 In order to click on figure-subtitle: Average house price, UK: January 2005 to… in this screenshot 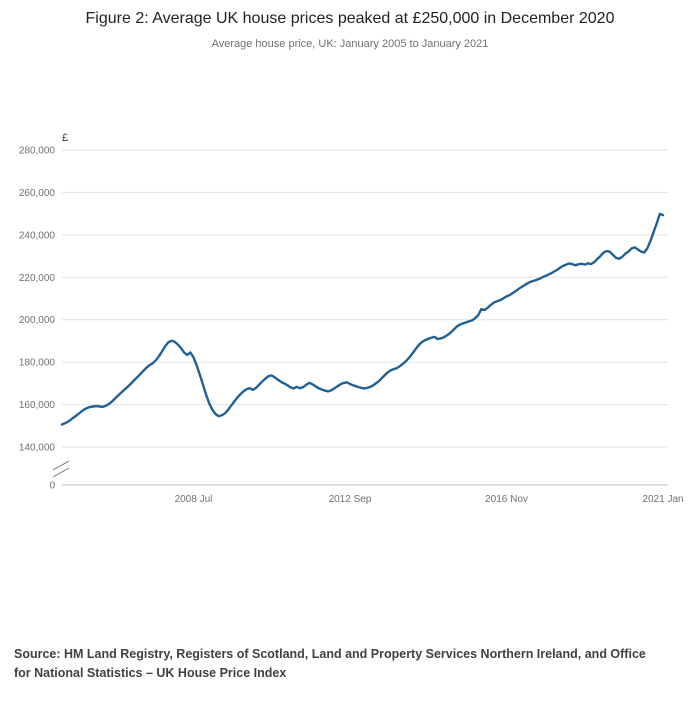, I will do `click(350, 44)`.